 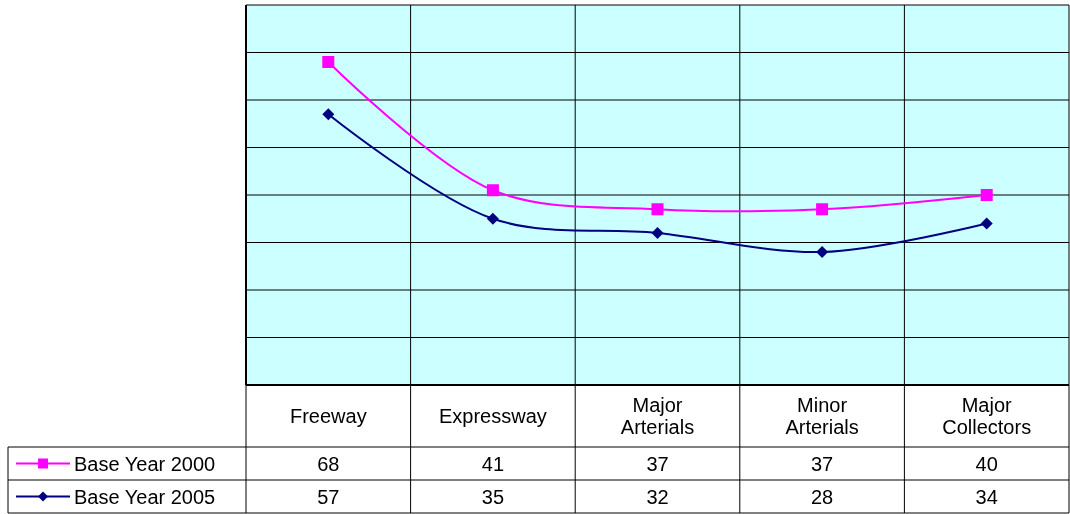 I want to click on x-tick-label: Major Arterials, so click(x=657, y=416).